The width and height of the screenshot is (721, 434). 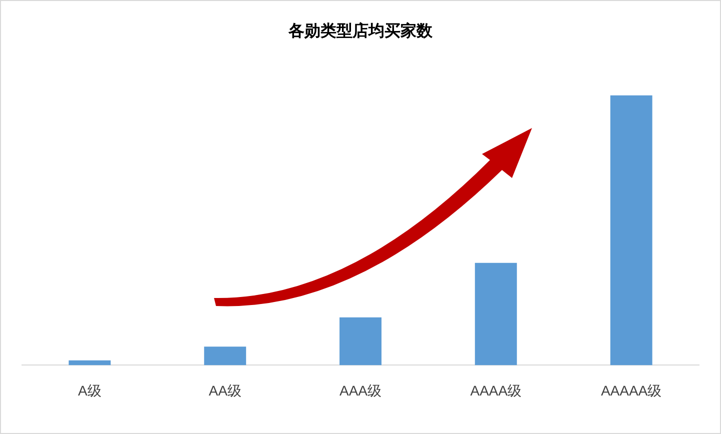 I want to click on x-tick-label: AA级, so click(x=225, y=390).